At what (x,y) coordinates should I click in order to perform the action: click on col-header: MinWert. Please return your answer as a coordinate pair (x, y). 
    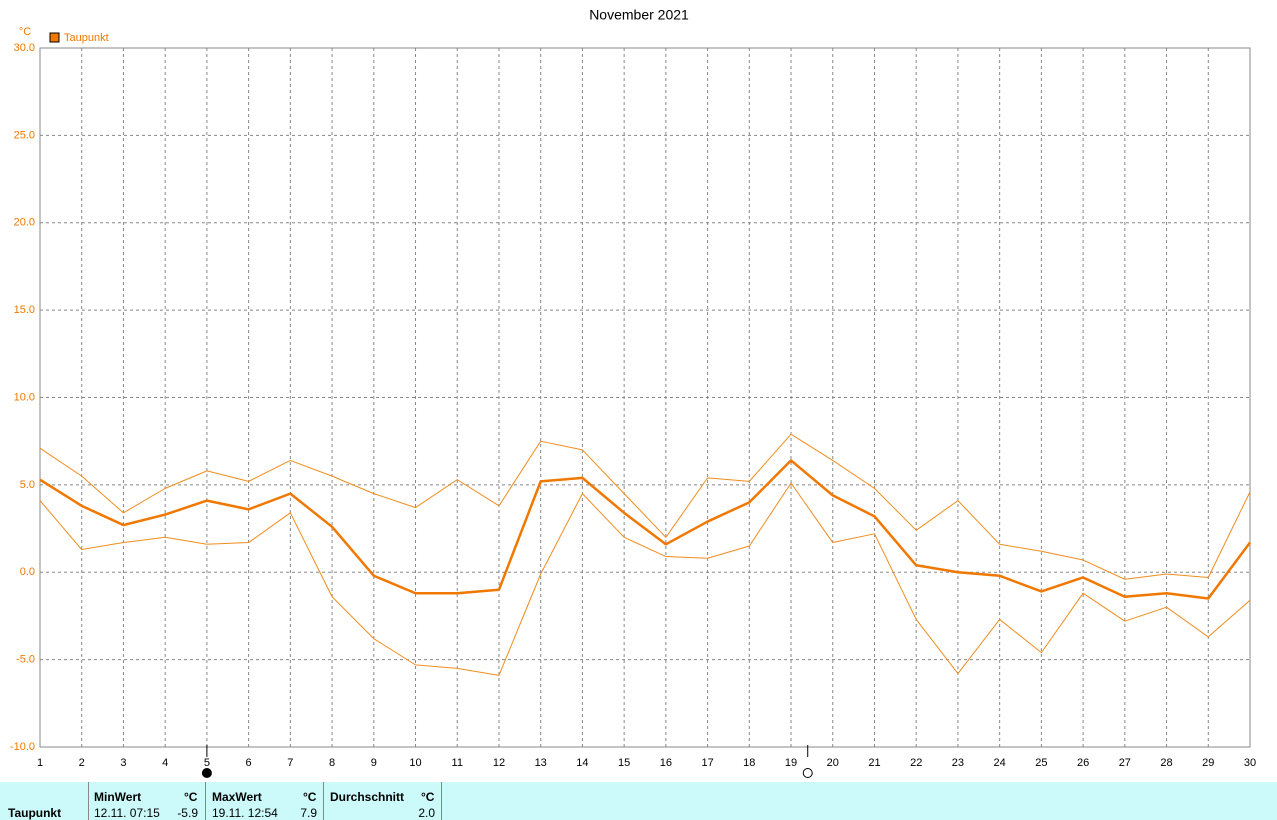
    Looking at the image, I should click on (118, 797).